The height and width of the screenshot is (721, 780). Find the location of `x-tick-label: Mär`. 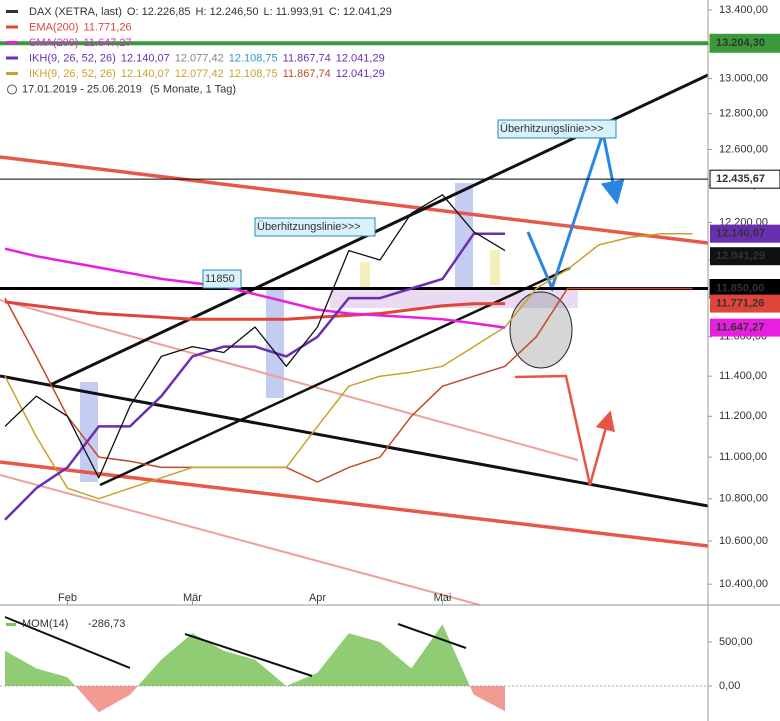

x-tick-label: Mär is located at coordinates (192, 598).